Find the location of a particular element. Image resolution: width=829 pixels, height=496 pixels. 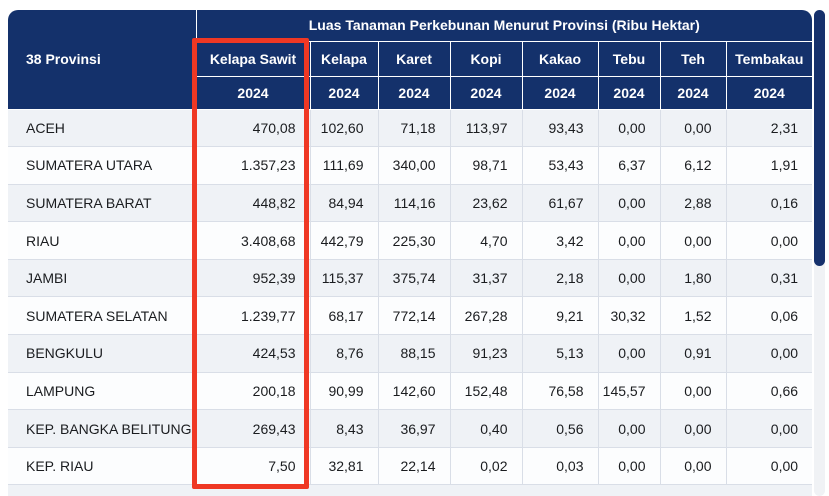

value-cell: 68,17 is located at coordinates (344, 316).